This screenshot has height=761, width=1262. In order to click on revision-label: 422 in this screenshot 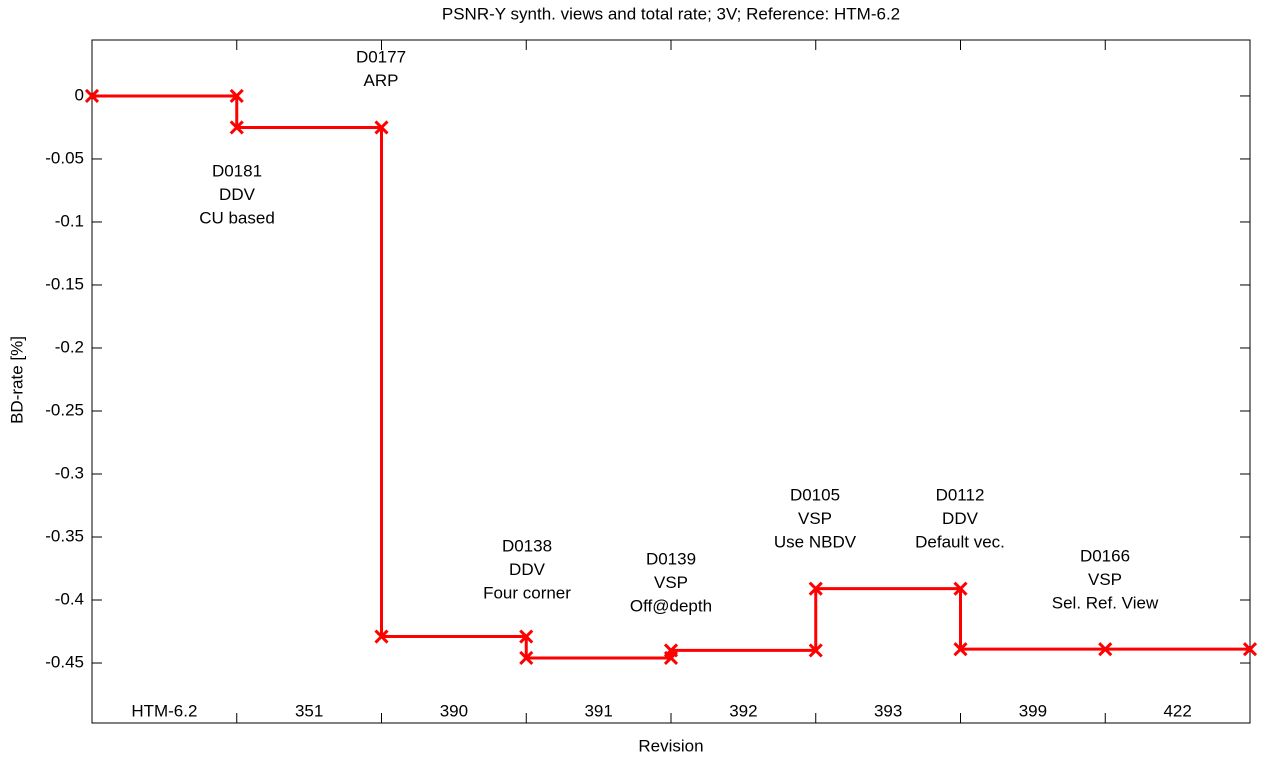, I will do `click(1177, 710)`.